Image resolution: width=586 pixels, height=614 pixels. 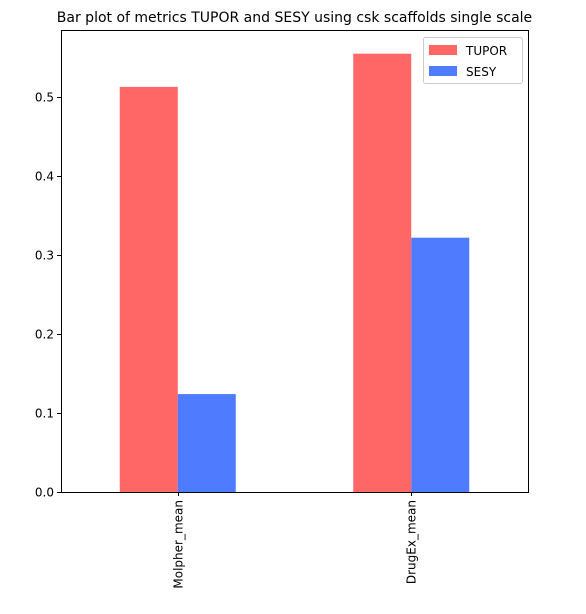 I want to click on bar-sesy-drugex_mean, so click(x=440, y=364).